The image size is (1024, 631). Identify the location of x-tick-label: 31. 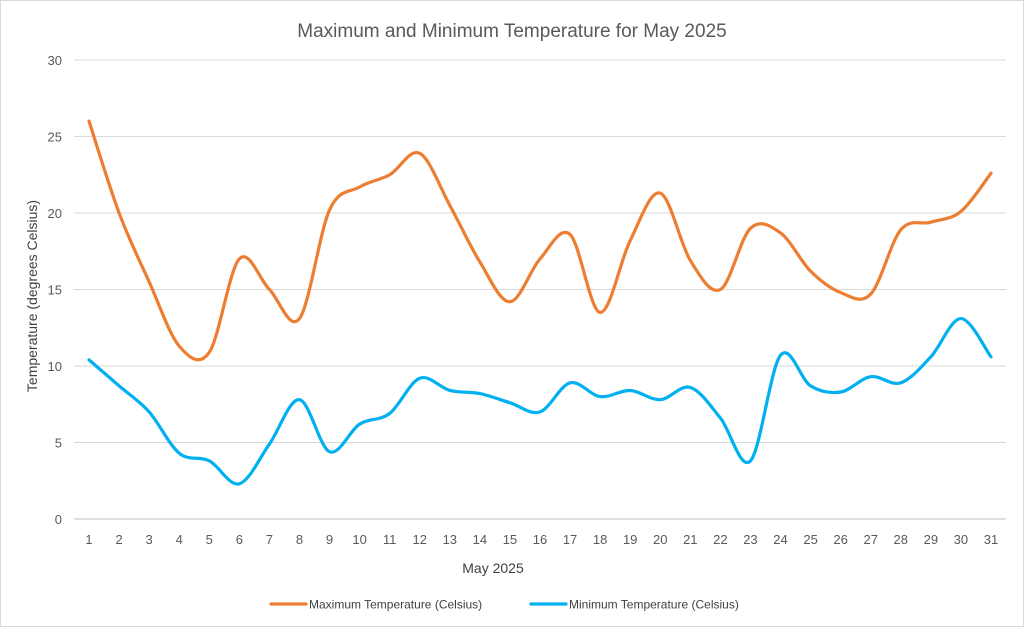
(991, 539).